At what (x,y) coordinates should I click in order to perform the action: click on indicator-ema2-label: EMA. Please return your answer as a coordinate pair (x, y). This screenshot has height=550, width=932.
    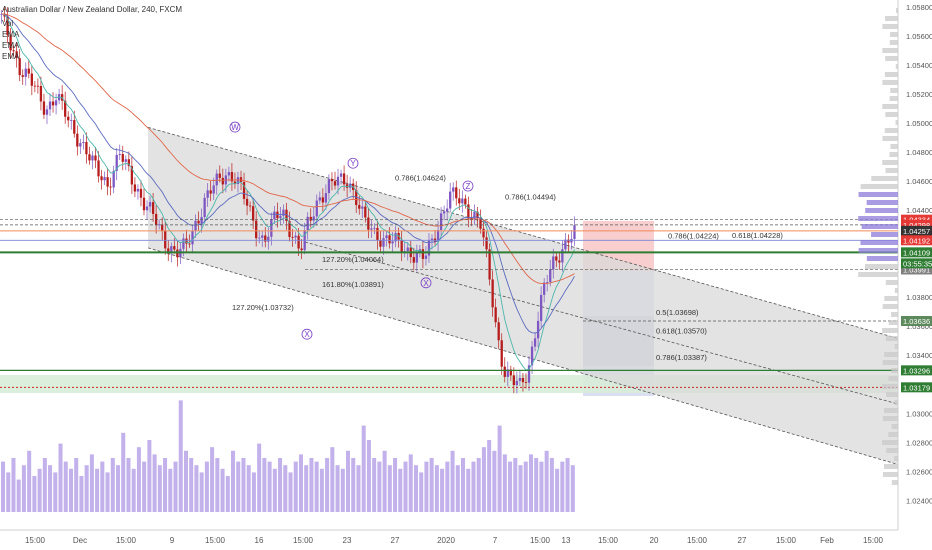
    Looking at the image, I should click on (11, 45).